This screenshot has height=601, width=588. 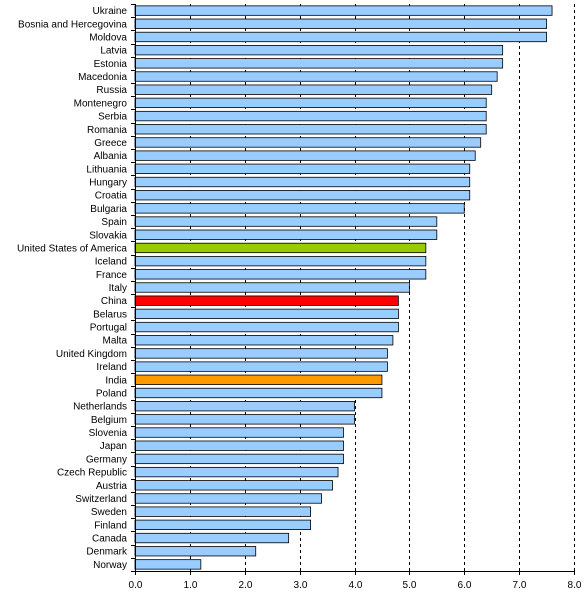 What do you see at coordinates (92, 473) in the screenshot?
I see `category-label-czech-republic: Czech Republic` at bounding box center [92, 473].